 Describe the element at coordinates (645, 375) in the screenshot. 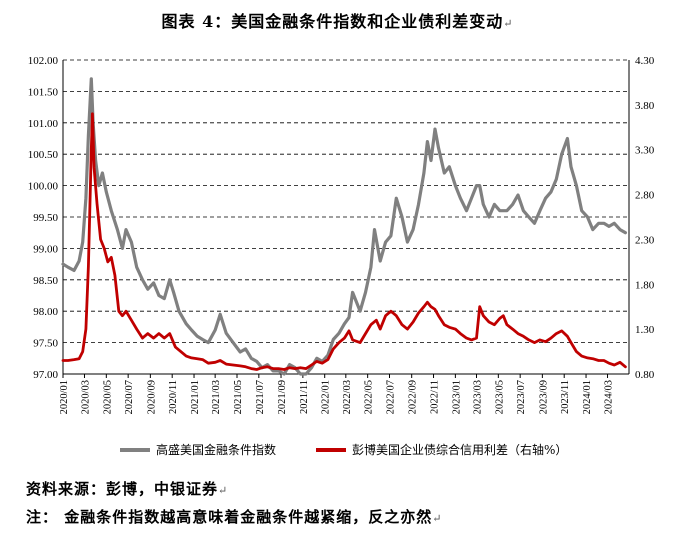

I see `y-right-tick-label: 0.80` at that location.